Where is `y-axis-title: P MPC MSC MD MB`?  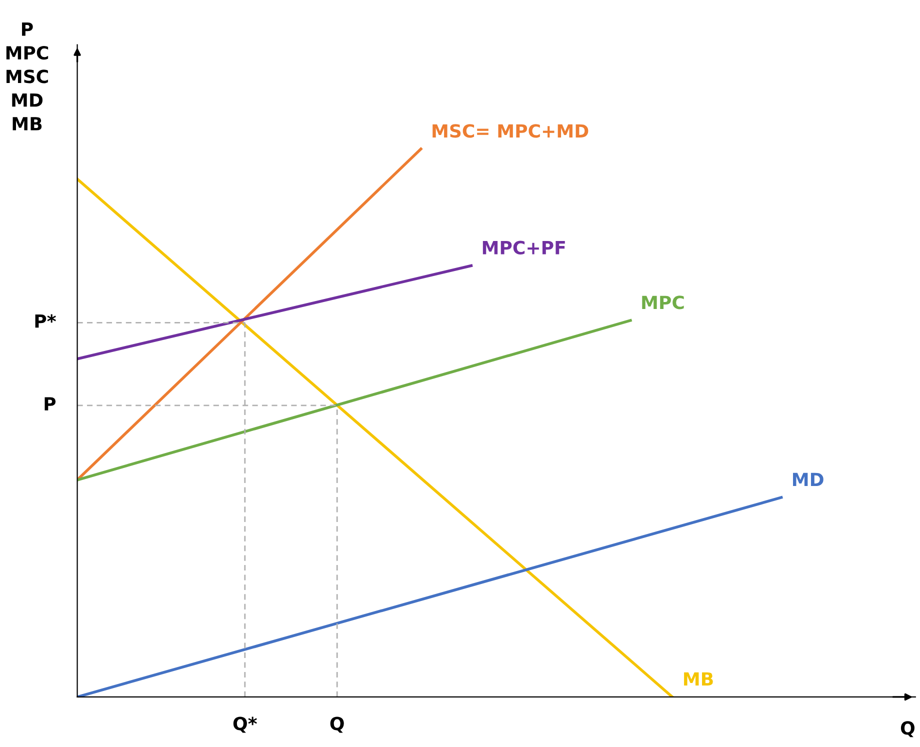 y-axis-title: P MPC MSC MD MB is located at coordinates (27, 76).